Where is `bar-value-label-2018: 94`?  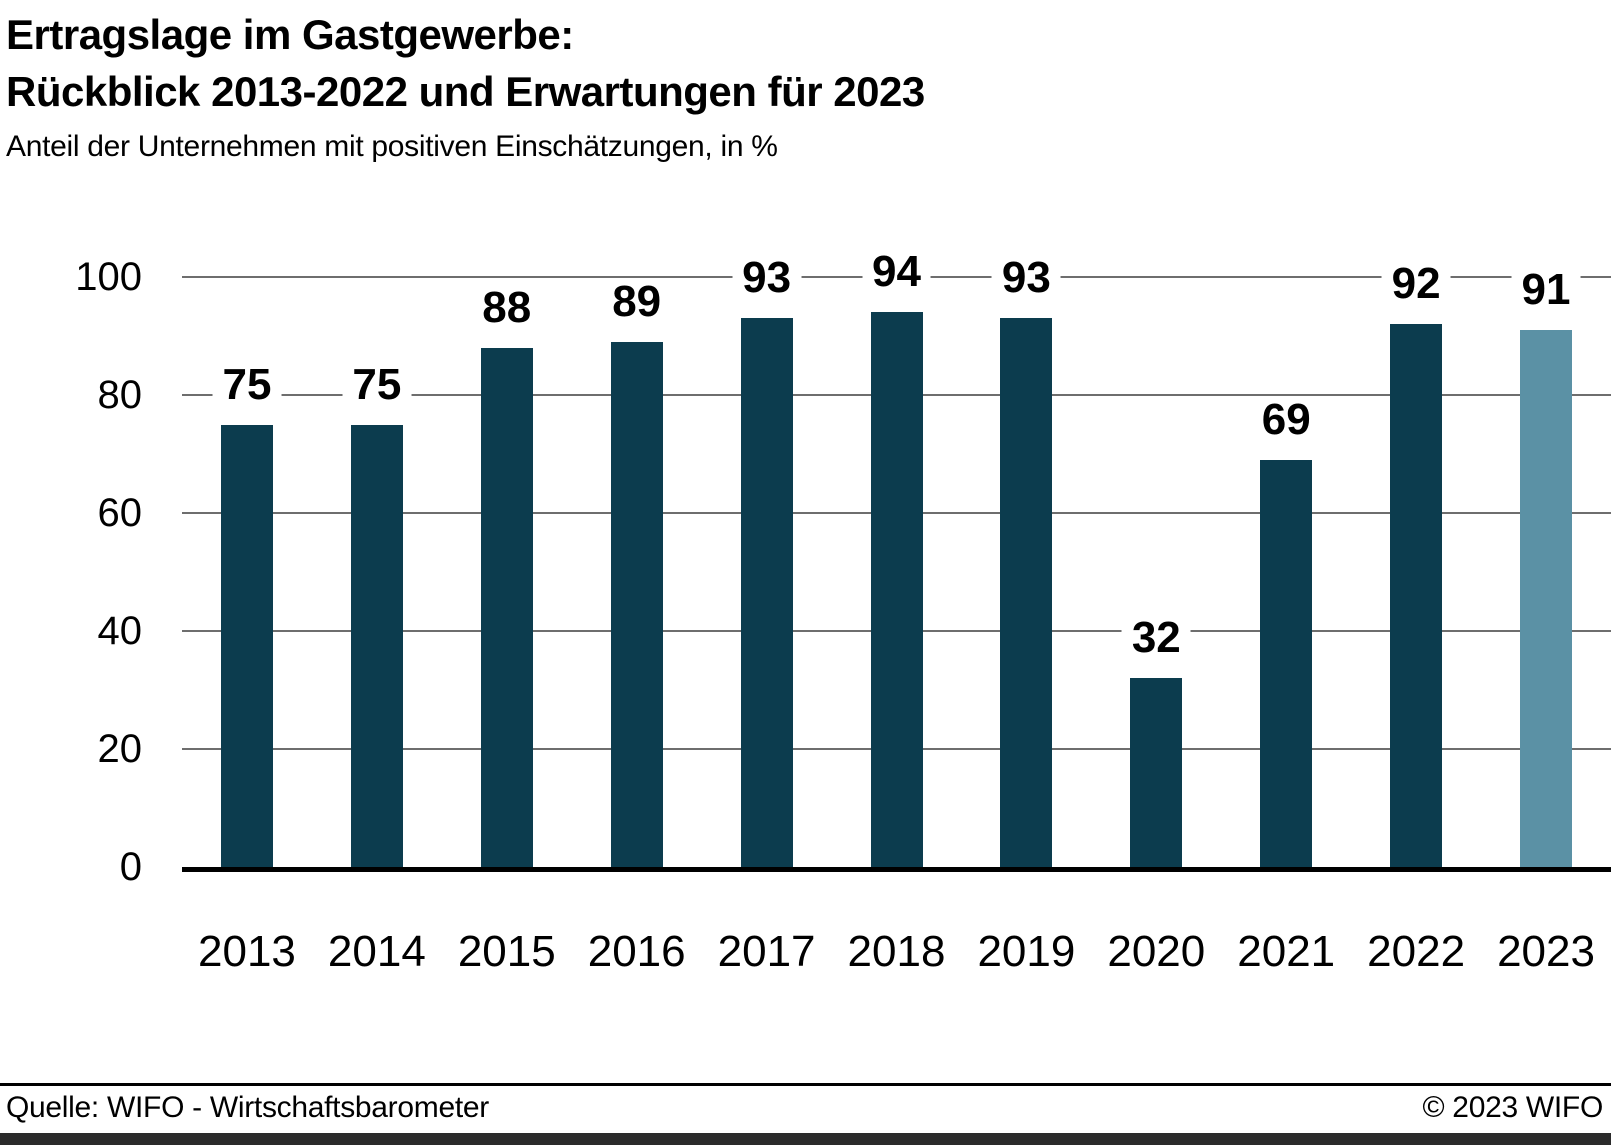
bar-value-label-2018: 94 is located at coordinates (896, 272).